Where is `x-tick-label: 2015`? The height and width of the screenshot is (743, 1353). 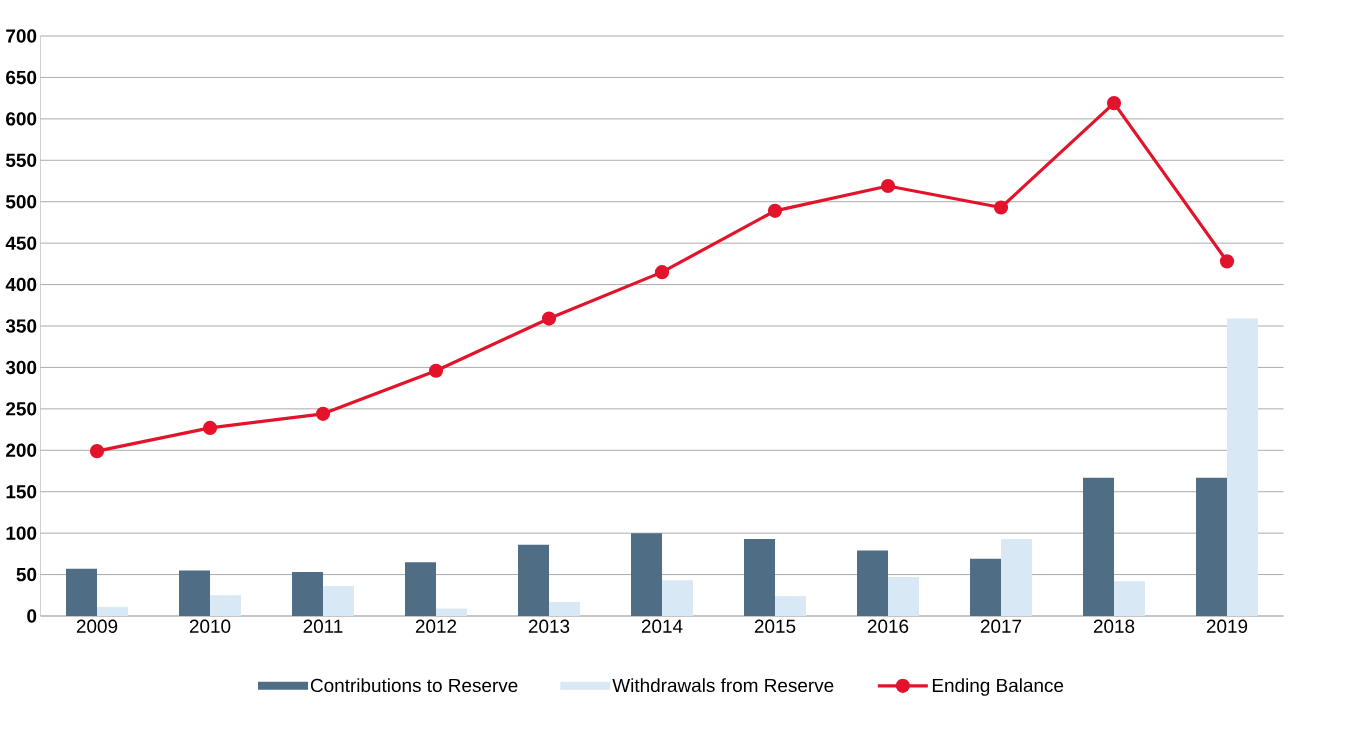 x-tick-label: 2015 is located at coordinates (775, 626).